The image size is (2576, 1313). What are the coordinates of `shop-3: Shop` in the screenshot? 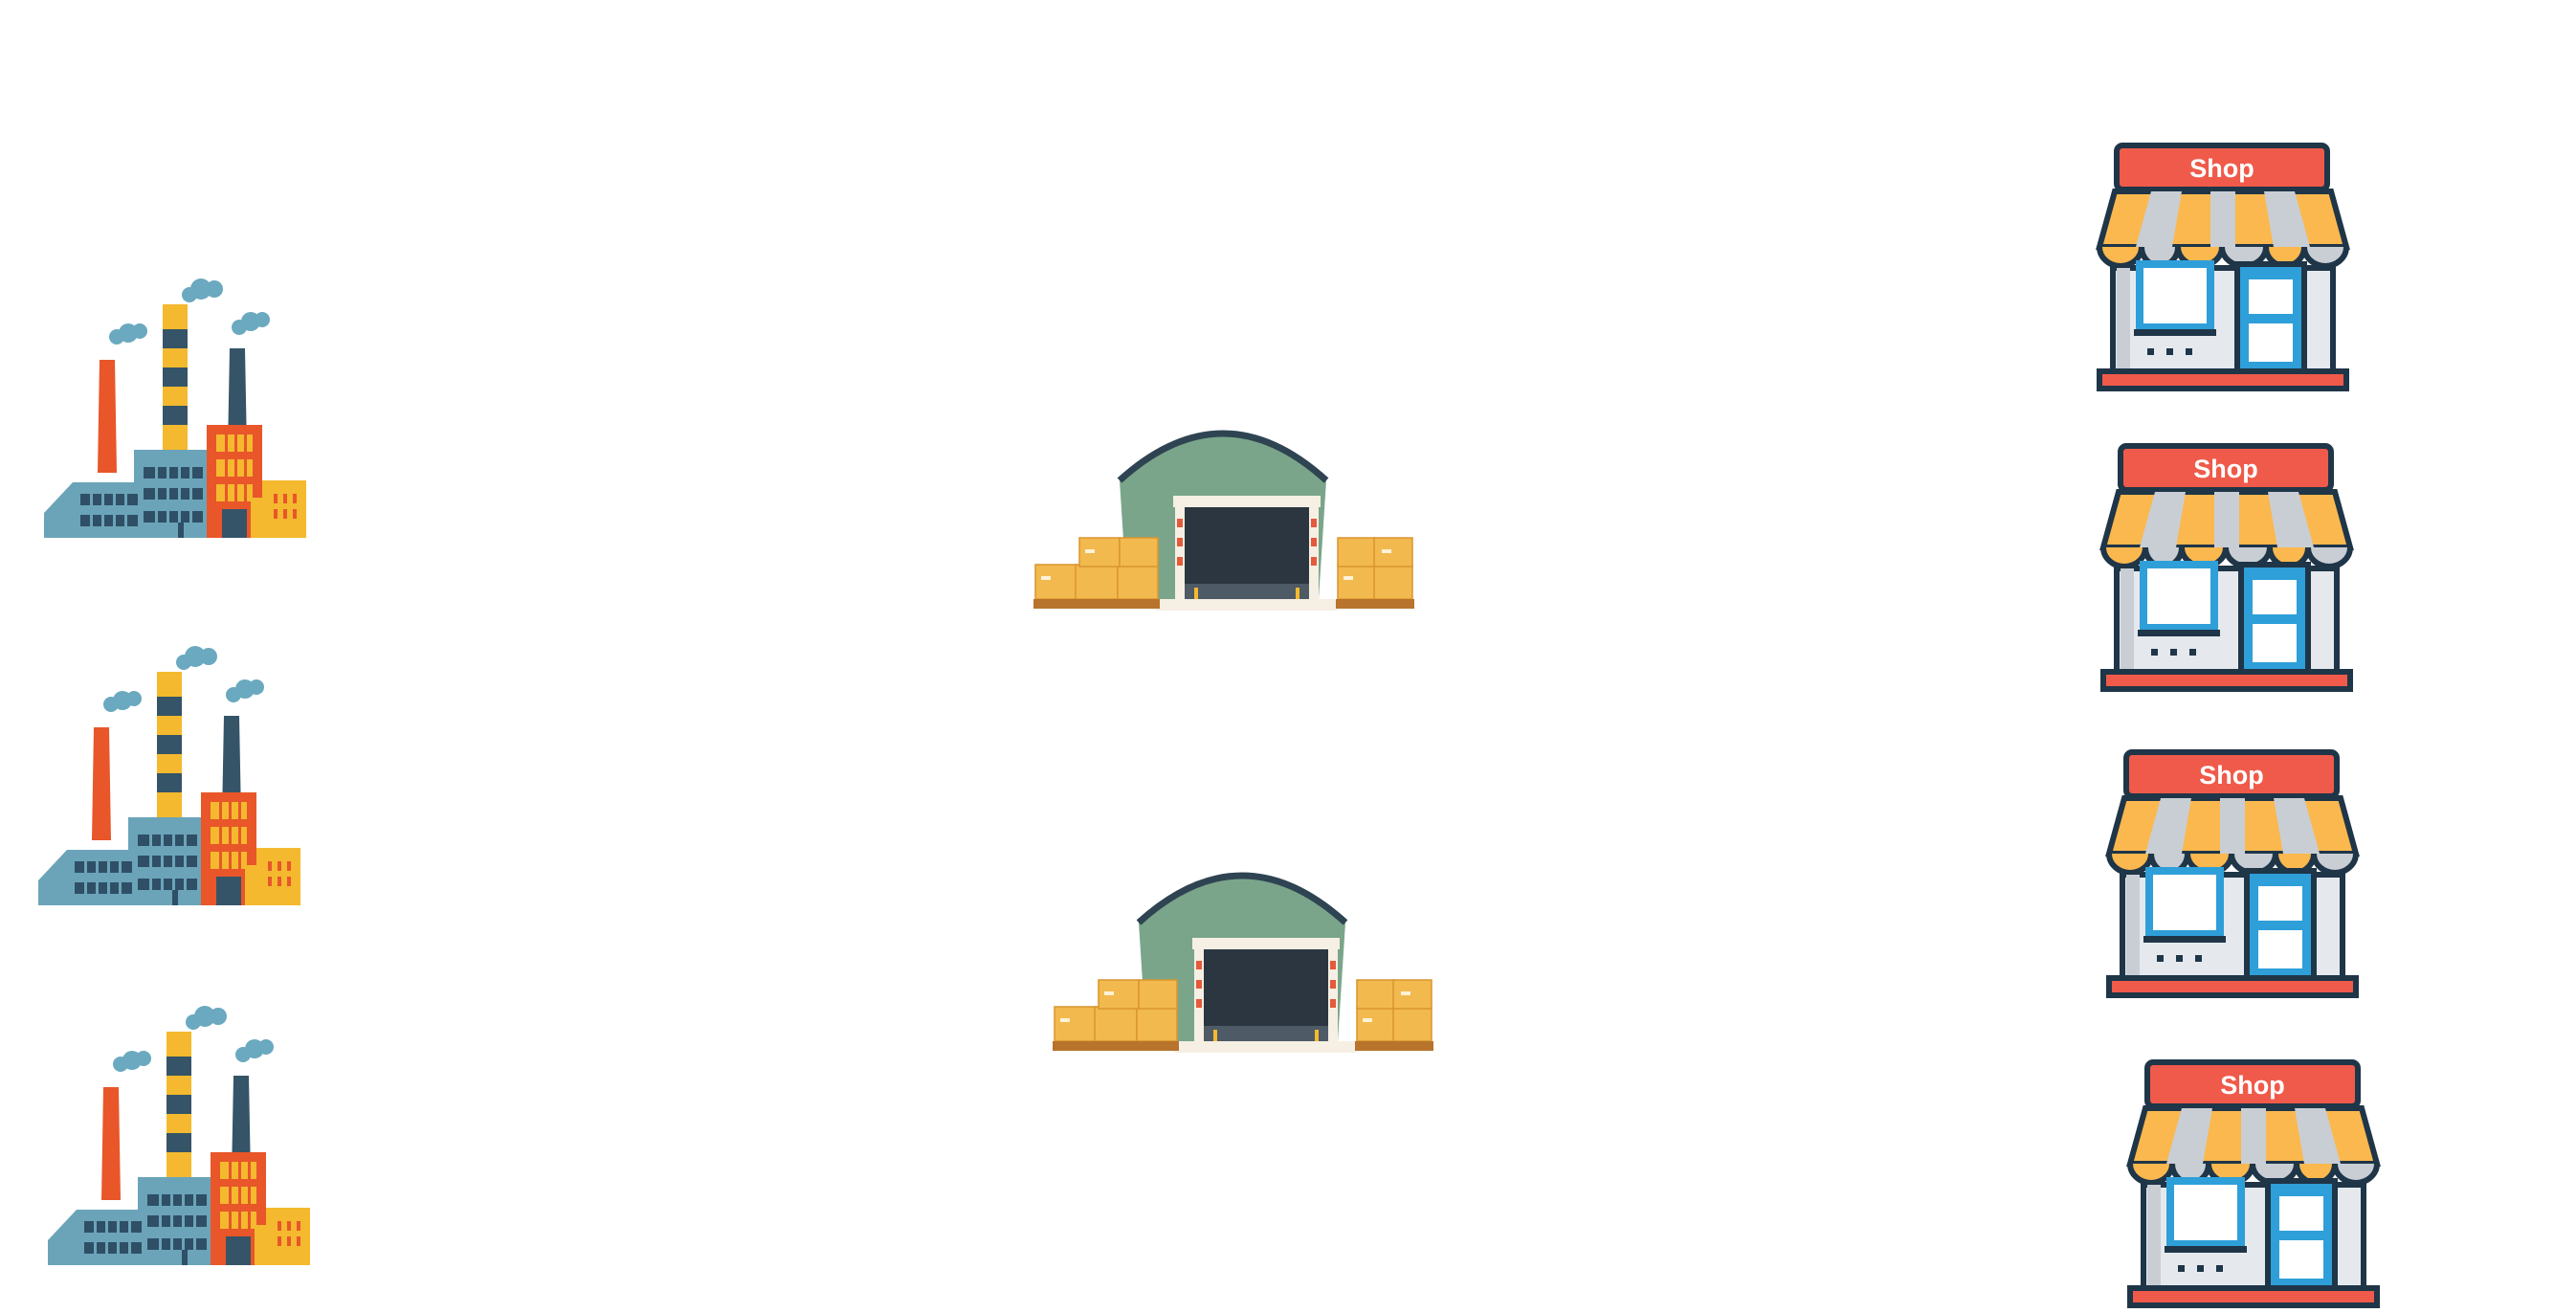 It's located at (2232, 876).